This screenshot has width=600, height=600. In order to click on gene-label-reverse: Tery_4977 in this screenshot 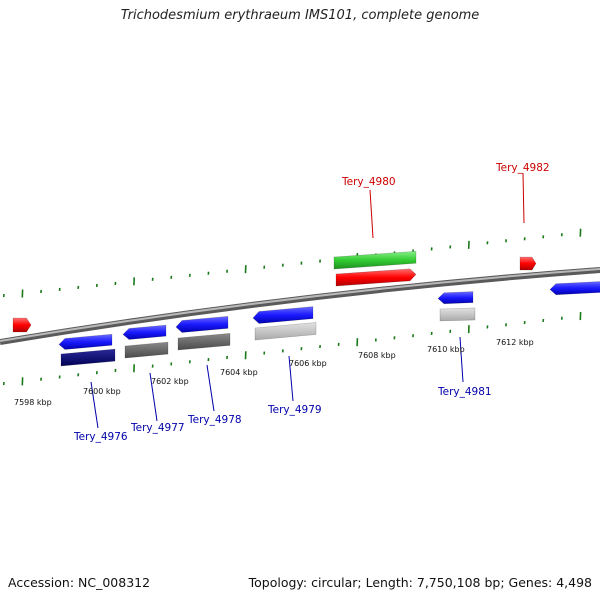, I will do `click(157, 428)`.